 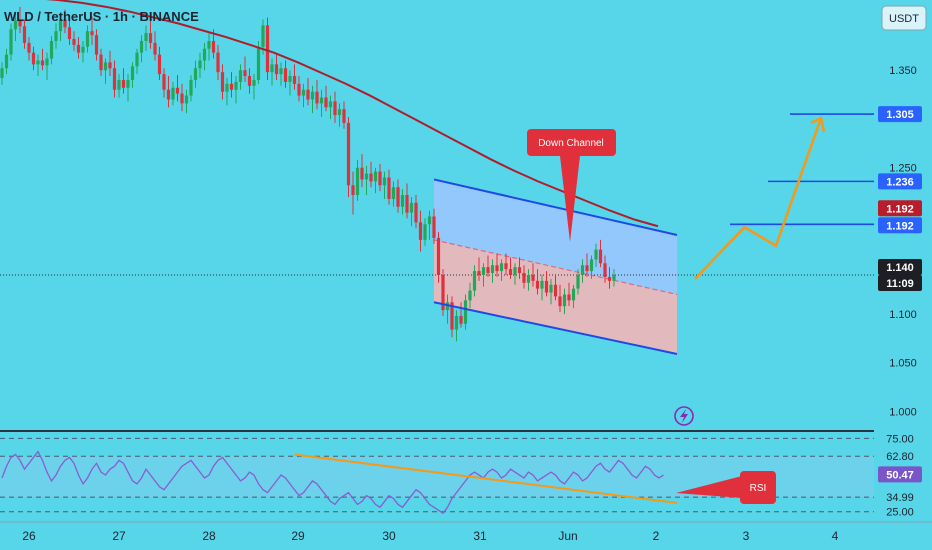 What do you see at coordinates (900, 114) in the screenshot?
I see `price-badge: 1.305` at bounding box center [900, 114].